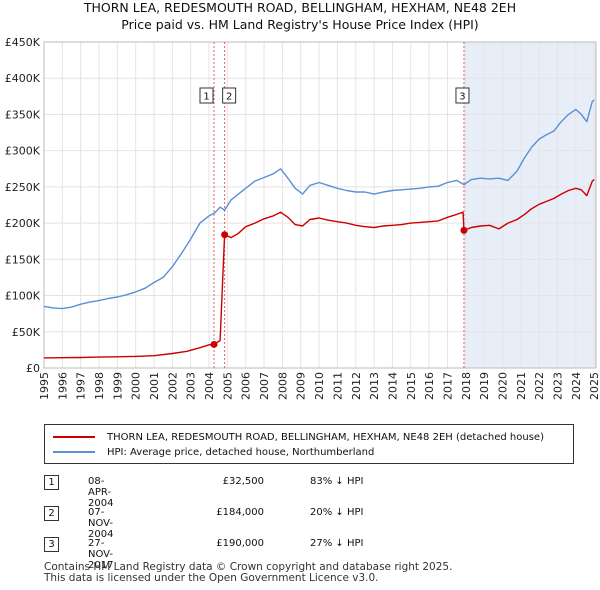 The height and width of the screenshot is (590, 600). What do you see at coordinates (101, 523) in the screenshot?
I see `sale-date: 07-NOV-2004` at bounding box center [101, 523].